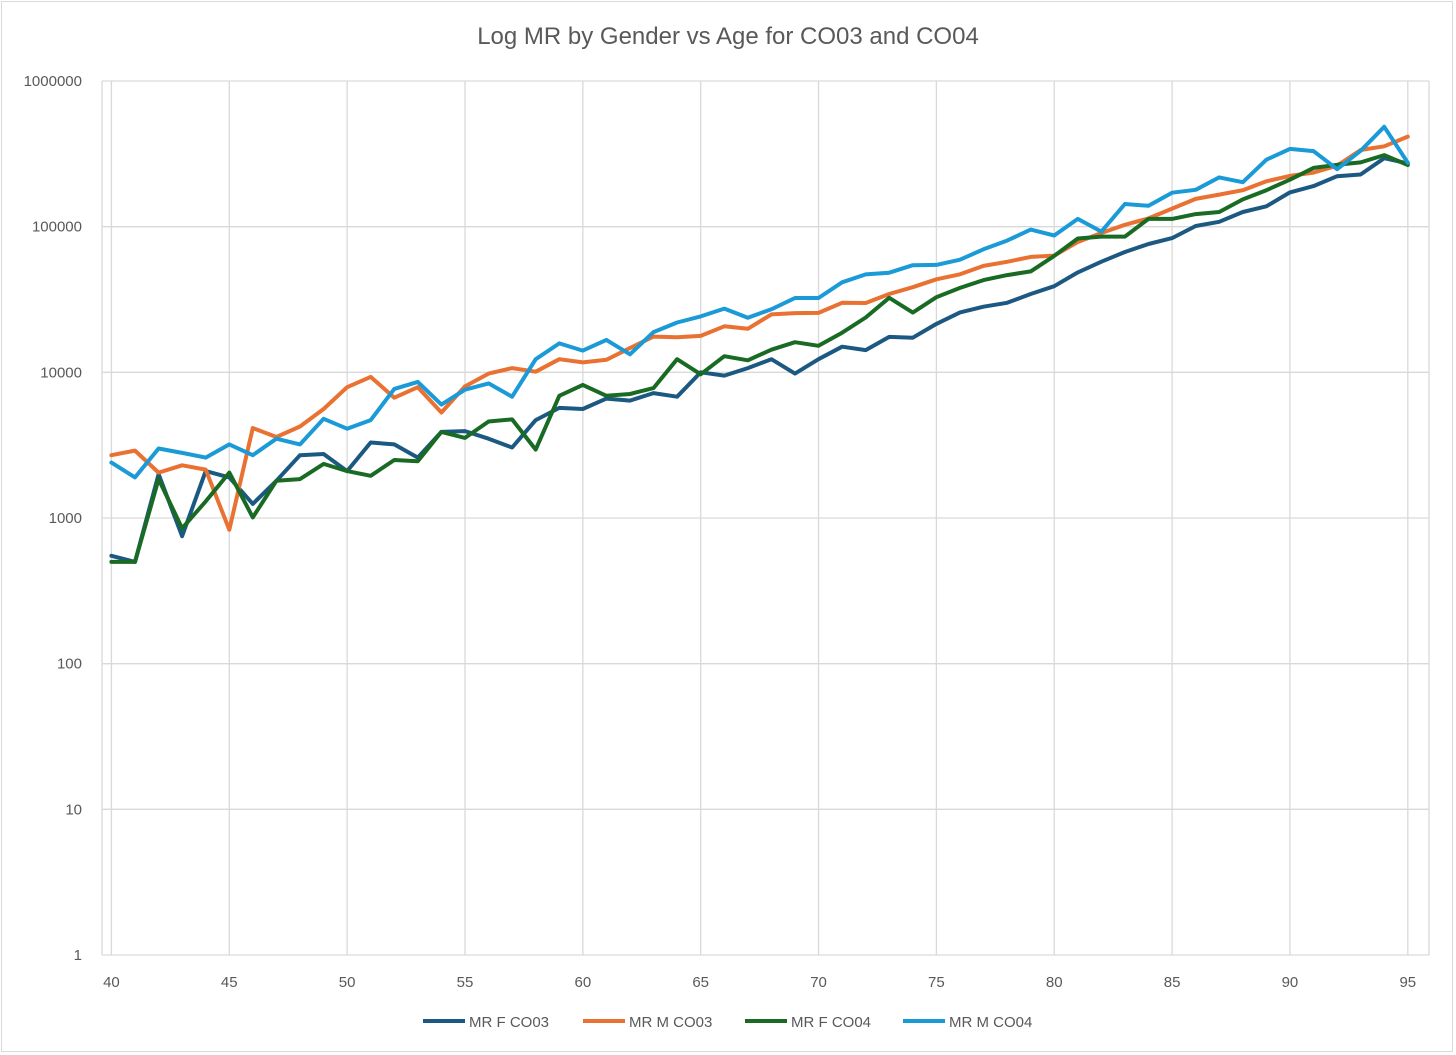  Describe the element at coordinates (509, 1022) in the screenshot. I see `legend-label: MR F CO03` at that location.